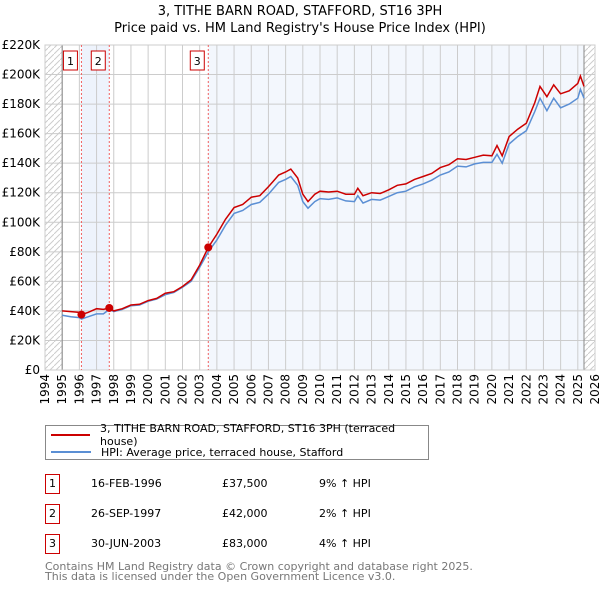 This screenshot has height=590, width=600. Describe the element at coordinates (234, 389) in the screenshot. I see `x-tick-label: 2005` at that location.